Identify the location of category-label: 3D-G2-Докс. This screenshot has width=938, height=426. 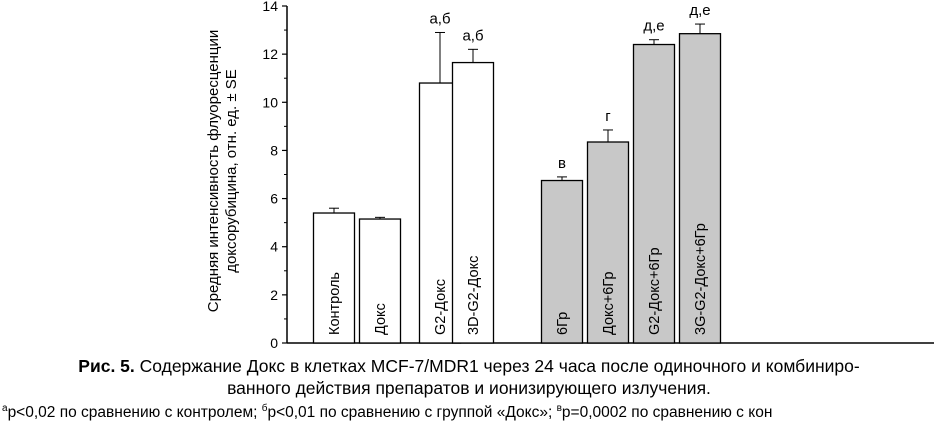
(474, 295).